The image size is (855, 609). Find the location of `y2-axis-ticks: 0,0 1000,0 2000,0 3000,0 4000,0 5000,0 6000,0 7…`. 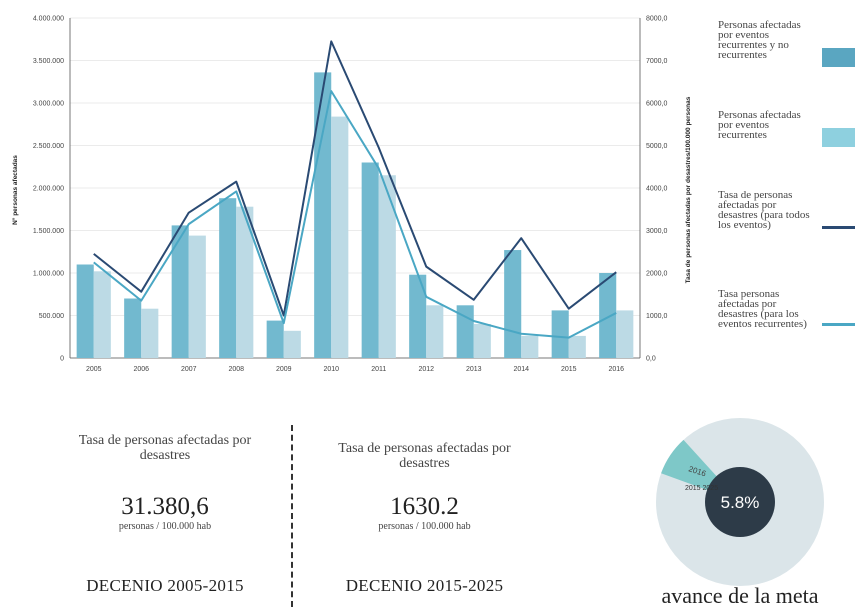

y2-axis-ticks: 0,0 1000,0 2000,0 3000,0 4000,0 5000,0 6000,0 7… is located at coordinates (657, 189).